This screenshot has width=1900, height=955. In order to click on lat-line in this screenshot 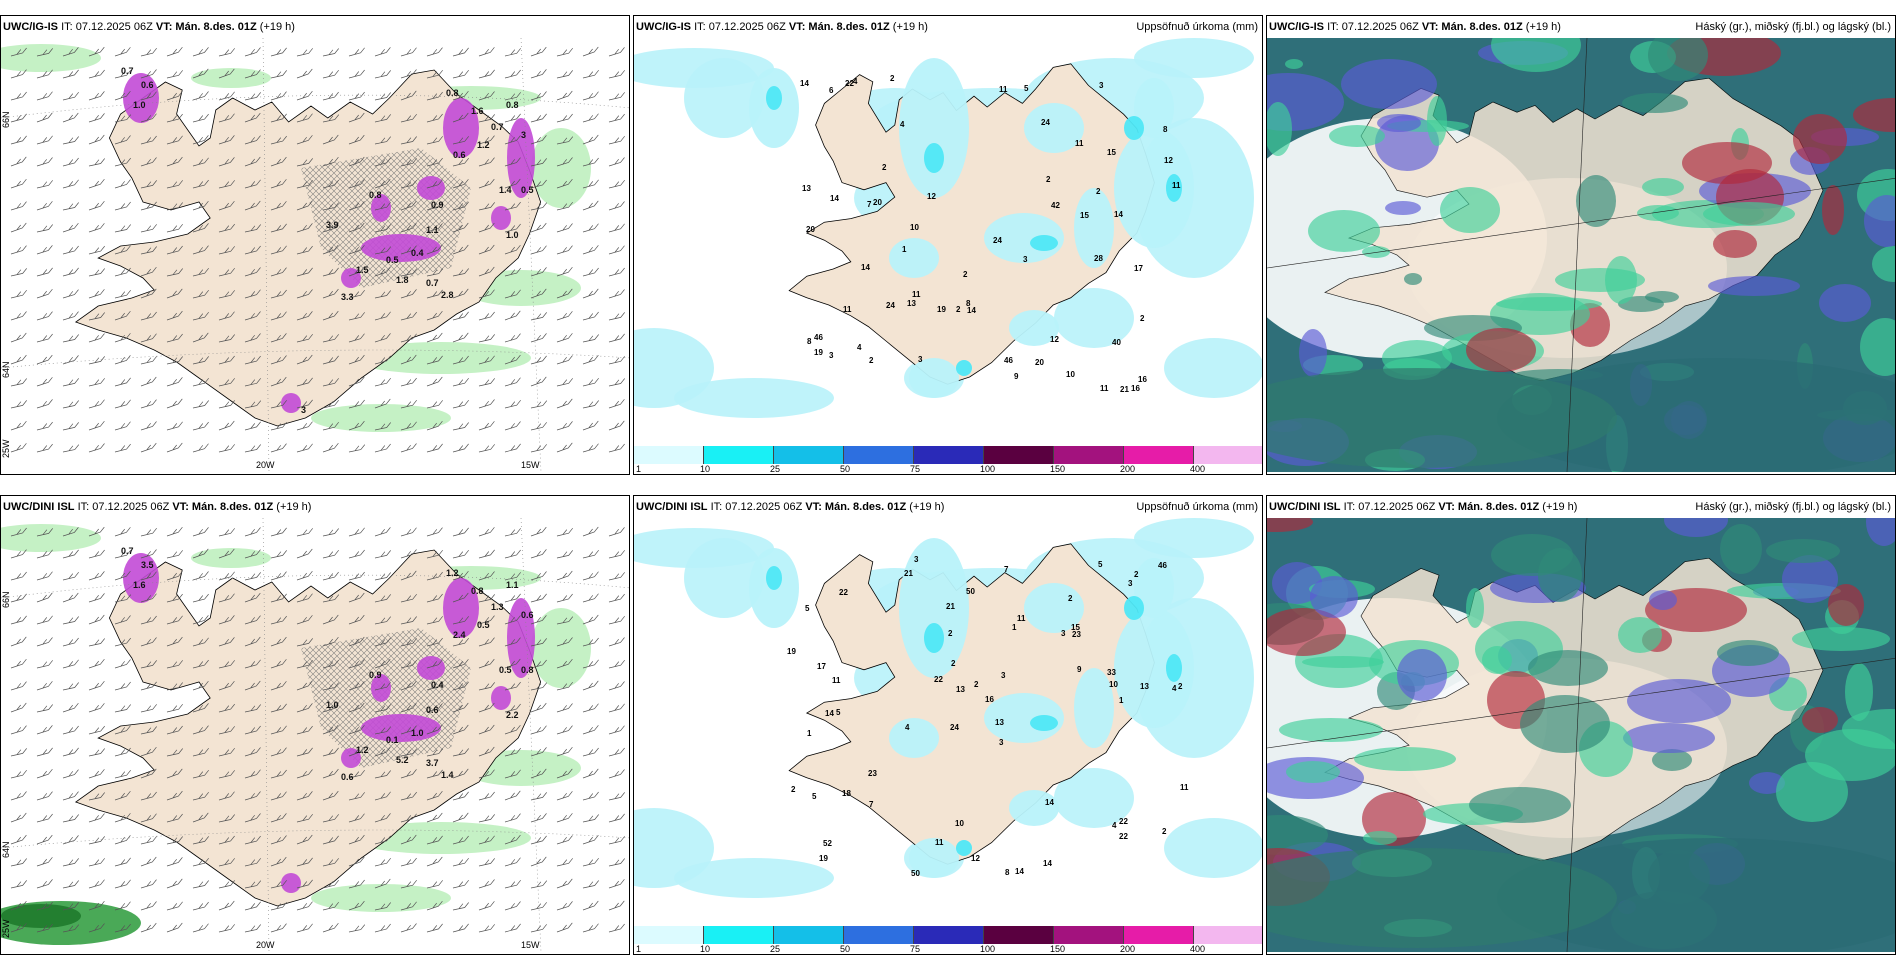, I will do `click(1581, 703)`.